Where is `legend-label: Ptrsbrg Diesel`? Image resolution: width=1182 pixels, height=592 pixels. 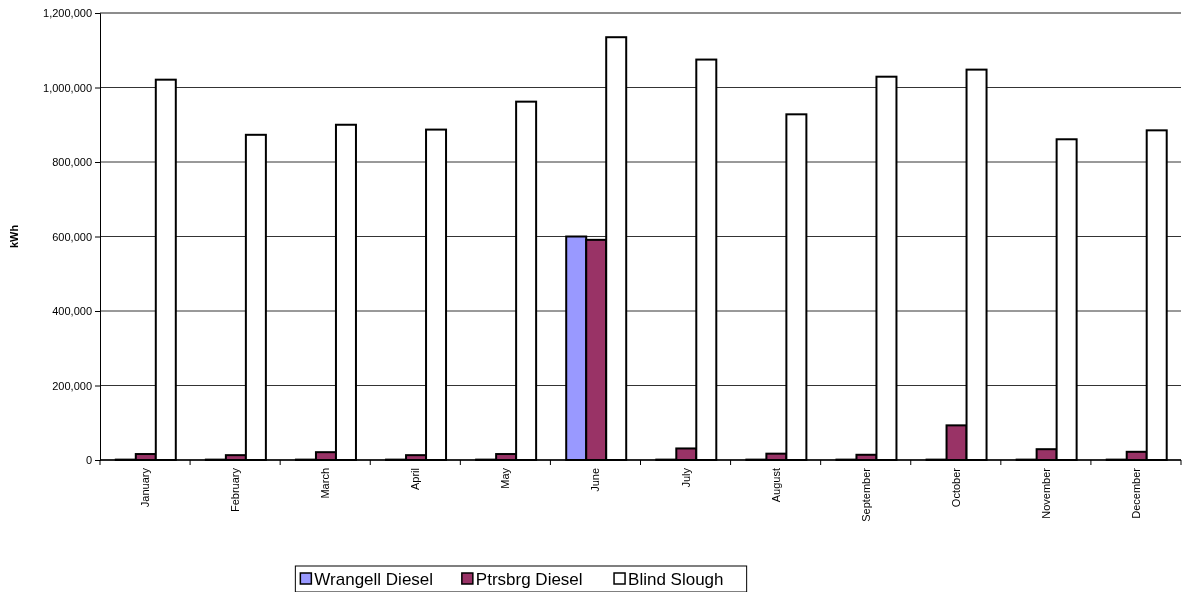
legend-label: Ptrsbrg Diesel is located at coordinates (529, 579).